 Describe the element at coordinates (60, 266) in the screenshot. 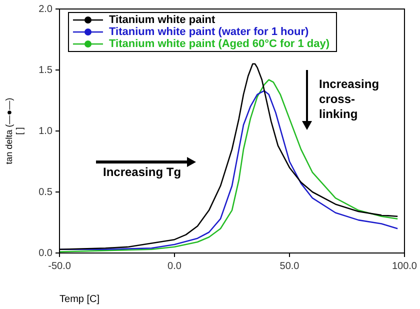

I see `x-tick-label: -50.0` at that location.